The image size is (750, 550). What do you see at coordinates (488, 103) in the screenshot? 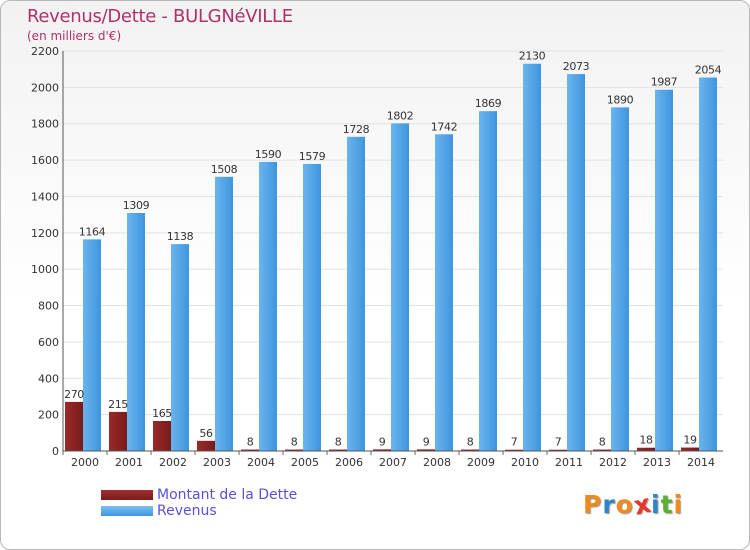
I see `data-label-revenus: 1869` at bounding box center [488, 103].